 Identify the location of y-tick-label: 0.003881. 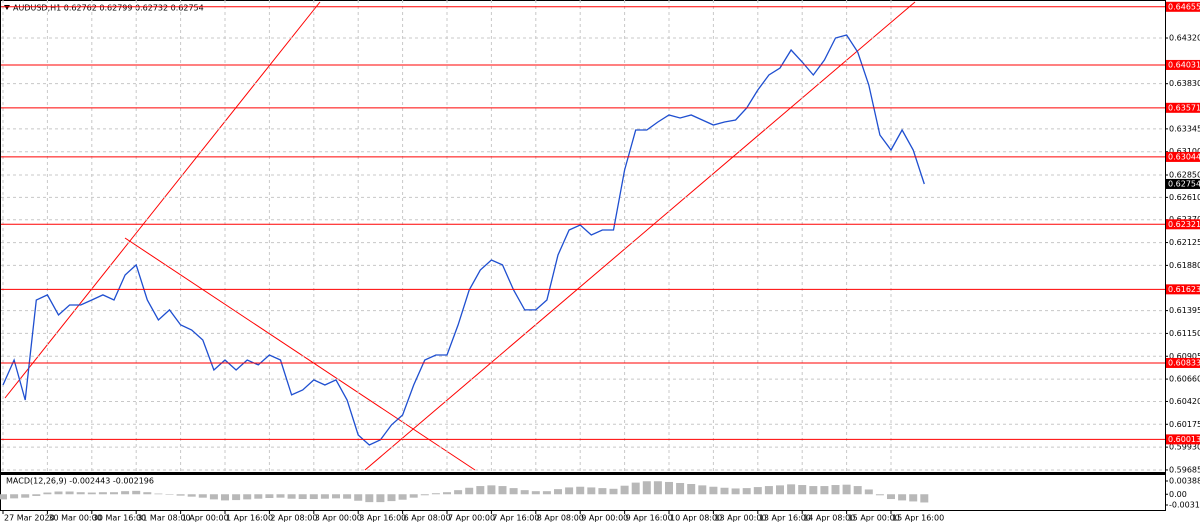
(1184, 480).